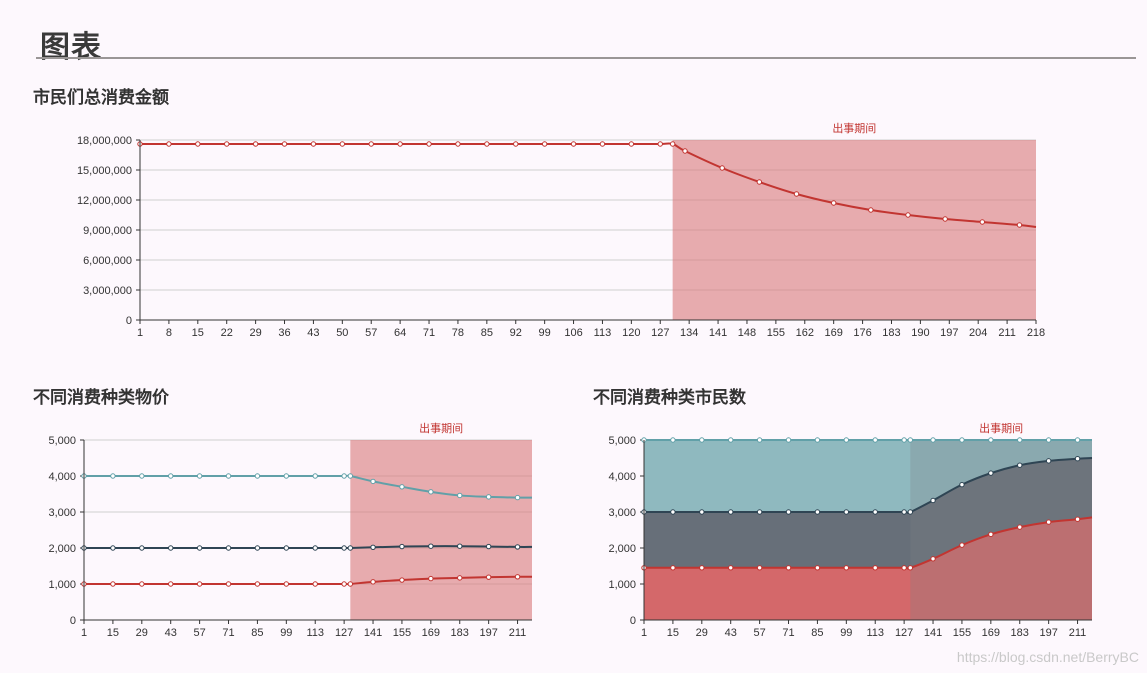  What do you see at coordinates (62, 441) in the screenshot?
I see `y-tick-label: 5,000` at bounding box center [62, 441].